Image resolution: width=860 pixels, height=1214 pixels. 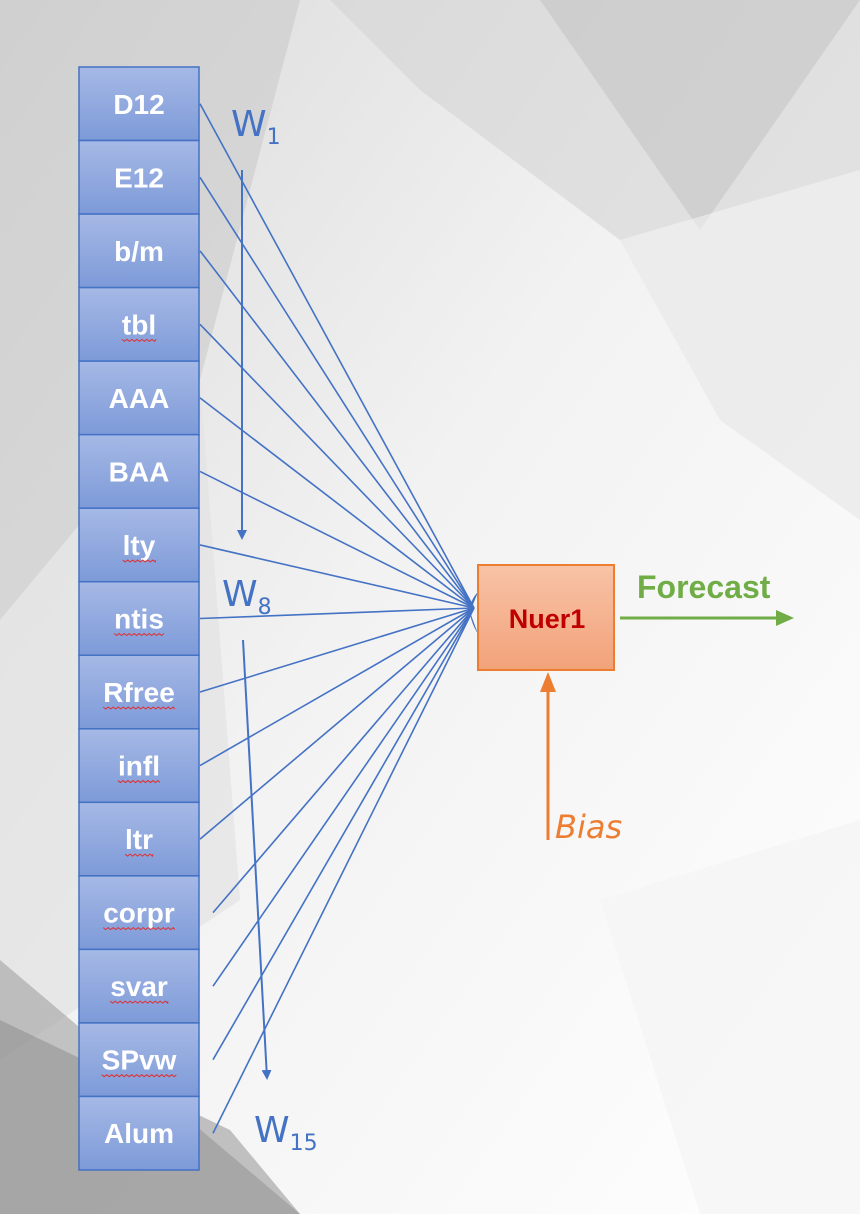 I want to click on bias-label: Bias, so click(x=588, y=827).